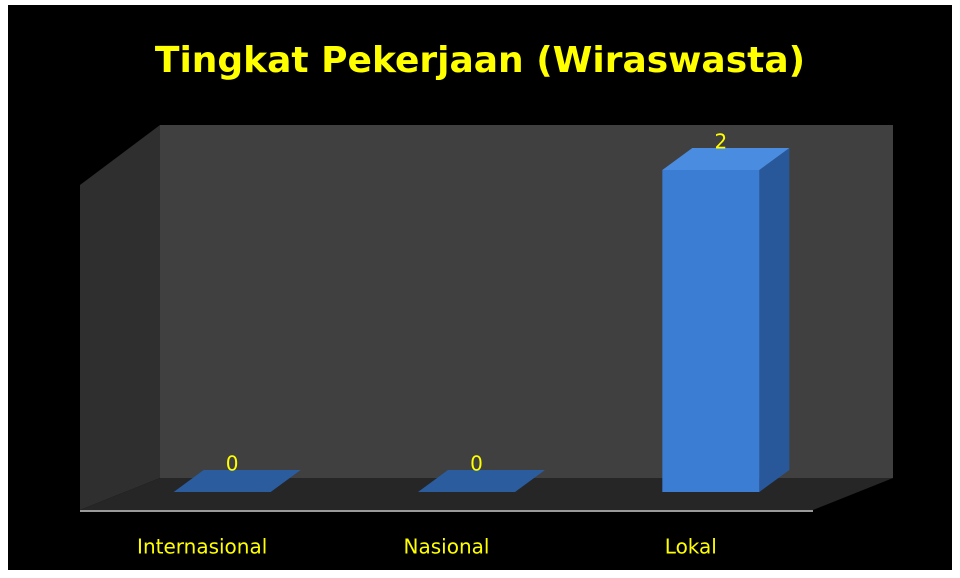 The width and height of the screenshot is (960, 578). Describe the element at coordinates (202, 547) in the screenshot. I see `x-tick-label: Internasional` at that location.